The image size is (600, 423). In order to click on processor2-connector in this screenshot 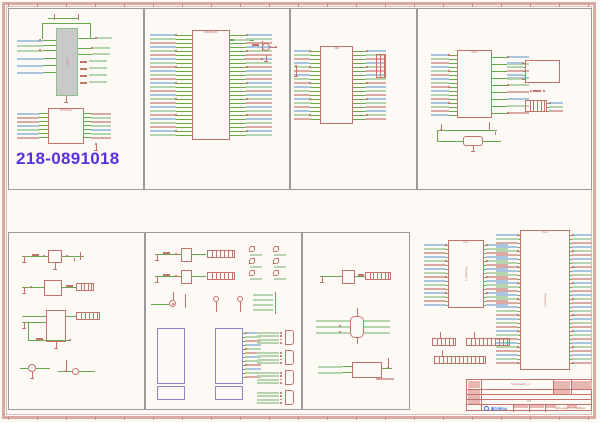, I will do `click(545, 300)`.